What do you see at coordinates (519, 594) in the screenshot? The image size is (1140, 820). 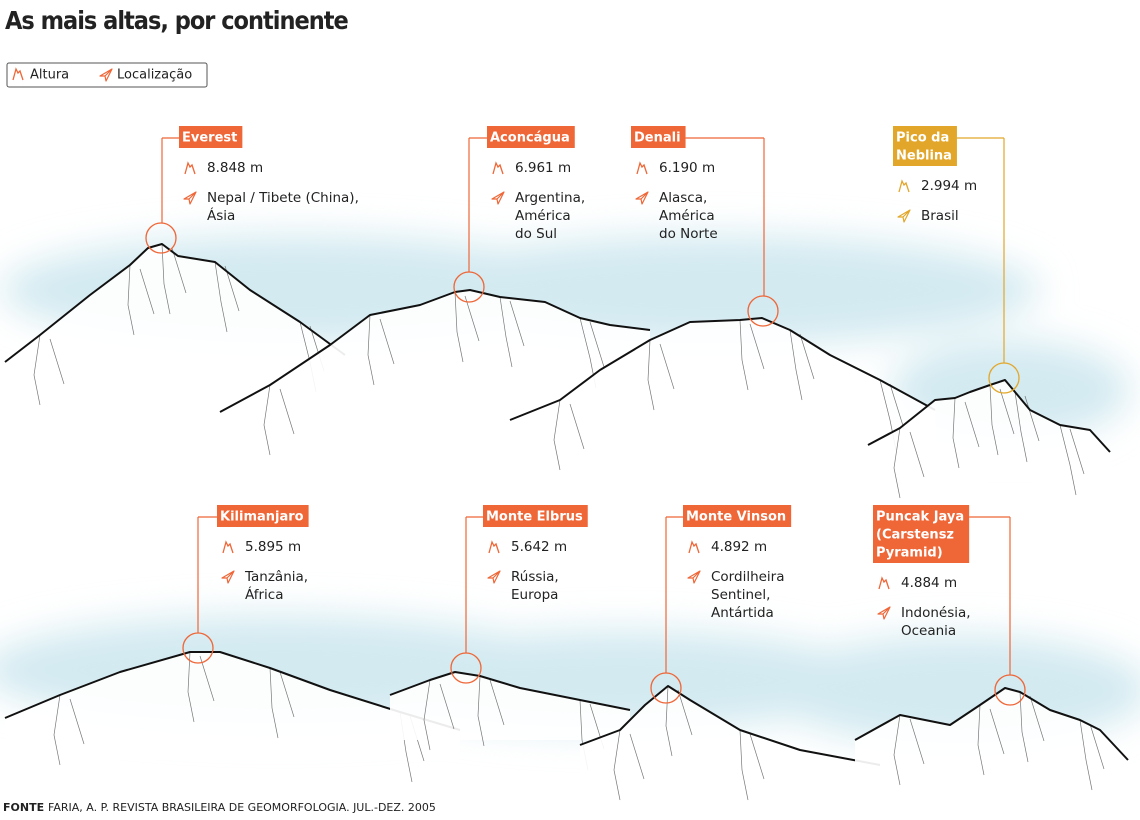 I see `peak-label: Monte Elbrus 5.642 m Rússia, Europa` at bounding box center [519, 594].